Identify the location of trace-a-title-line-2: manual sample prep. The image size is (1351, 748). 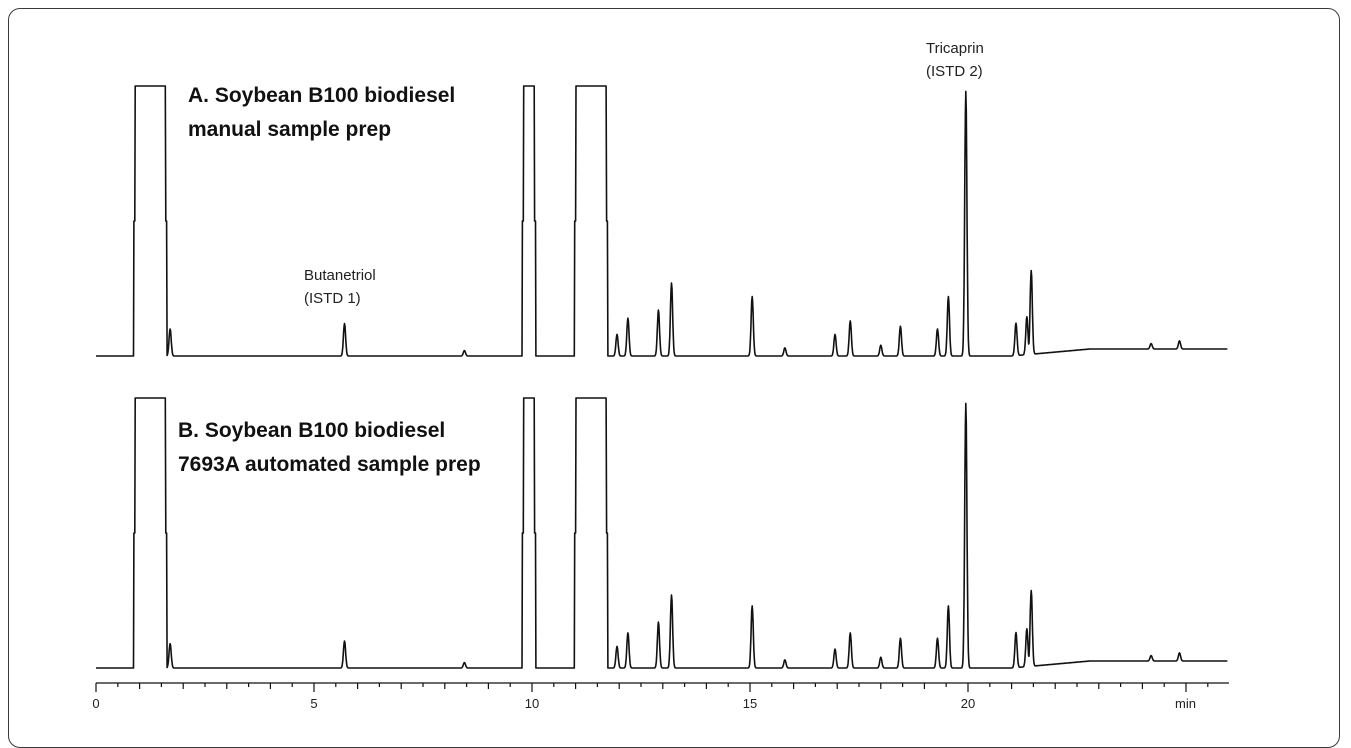
(289, 129).